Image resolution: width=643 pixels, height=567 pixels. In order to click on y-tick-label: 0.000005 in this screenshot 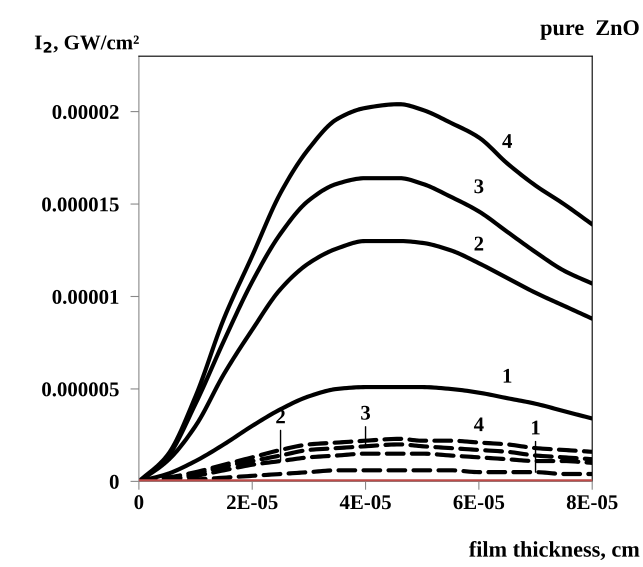, I will do `click(80, 389)`.